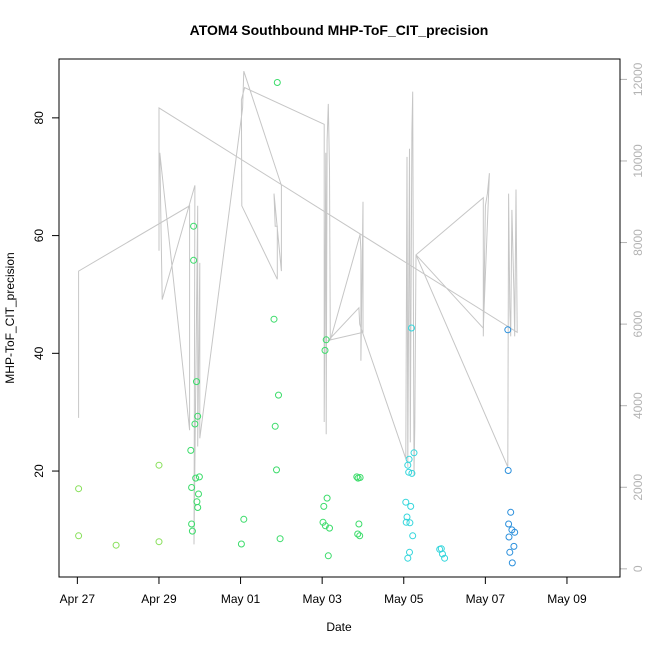 The width and height of the screenshot is (650, 650). What do you see at coordinates (638, 405) in the screenshot?
I see `y2-tick-label-2: 4000` at bounding box center [638, 405].